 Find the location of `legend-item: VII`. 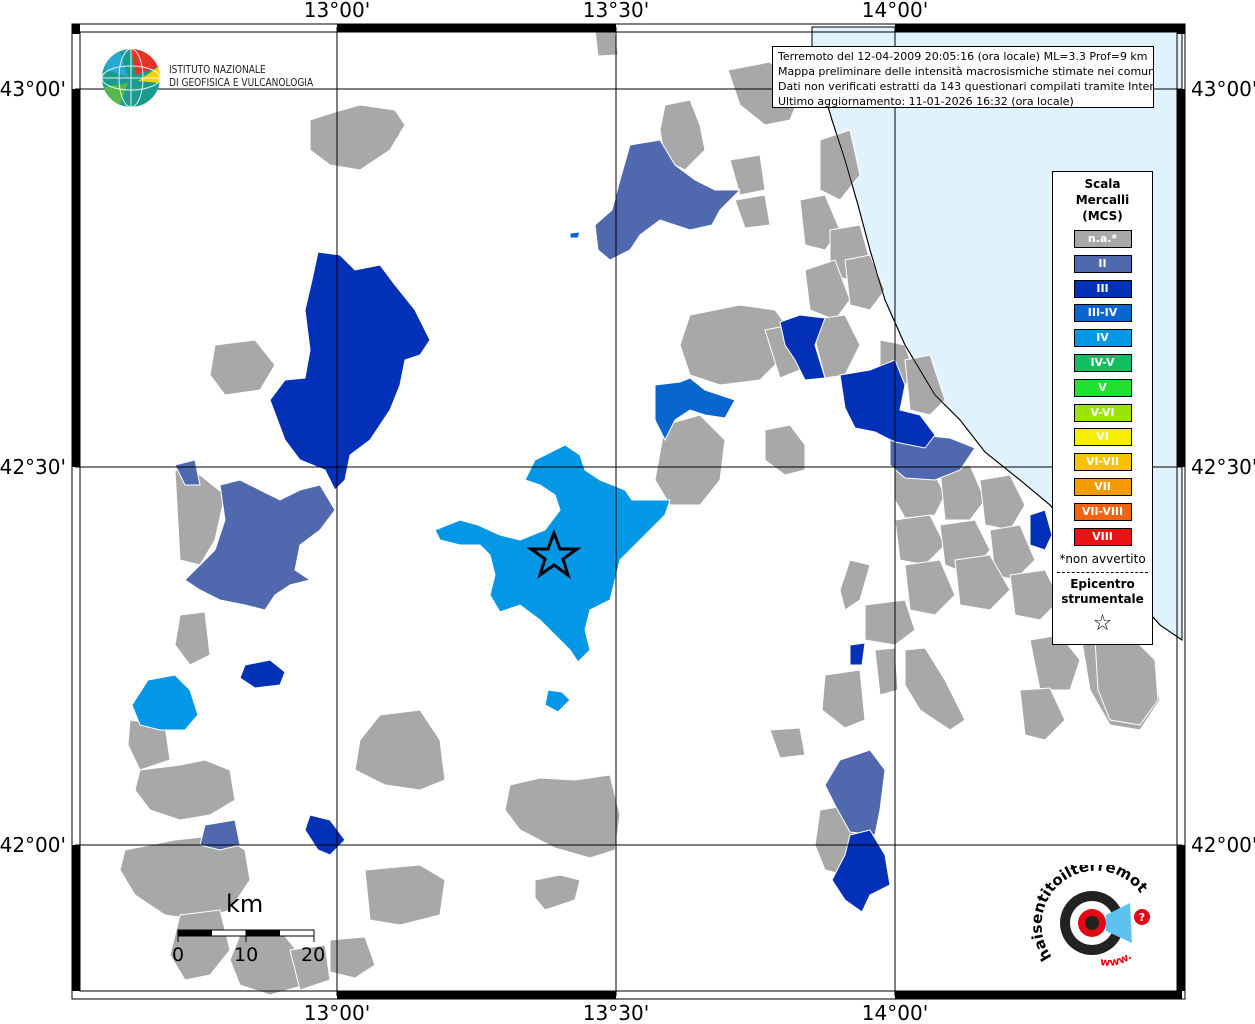

legend-item: VII is located at coordinates (1102, 486).